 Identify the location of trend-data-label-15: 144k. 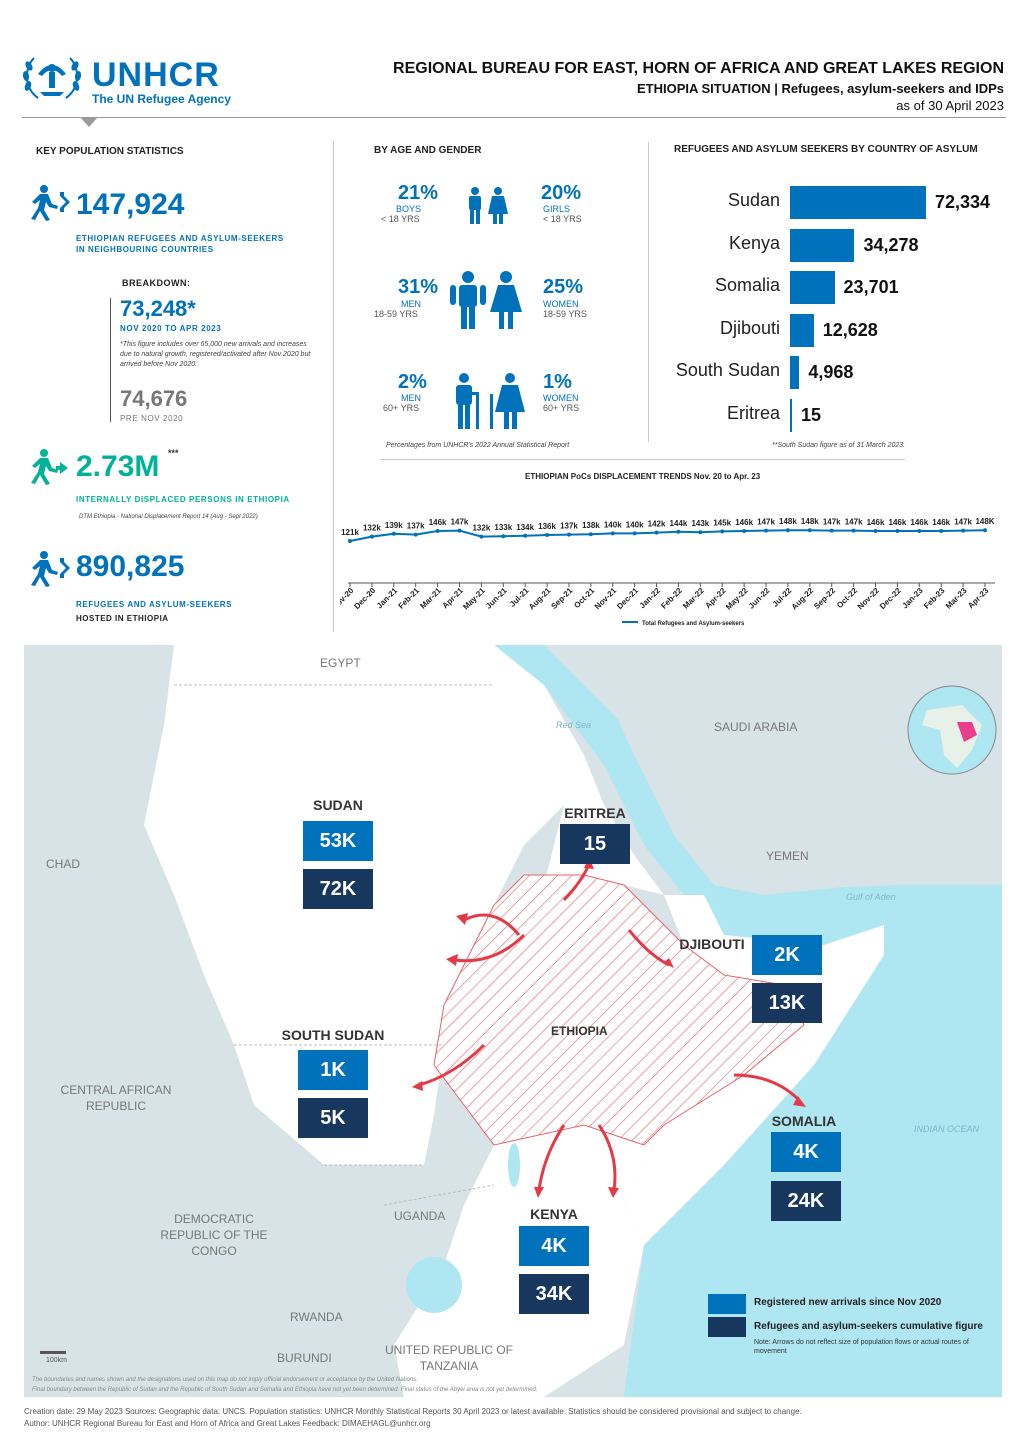
(679, 523).